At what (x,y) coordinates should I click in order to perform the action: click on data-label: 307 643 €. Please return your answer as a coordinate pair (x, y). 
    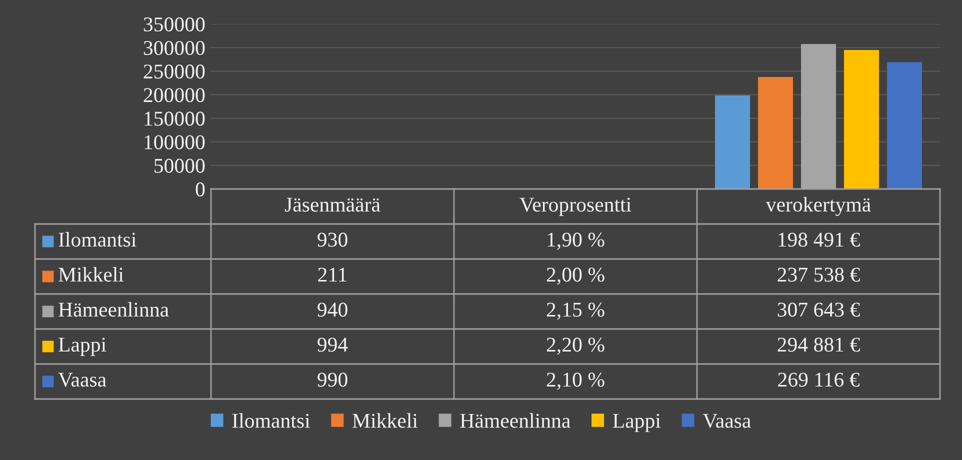
    Looking at the image, I should click on (819, 309).